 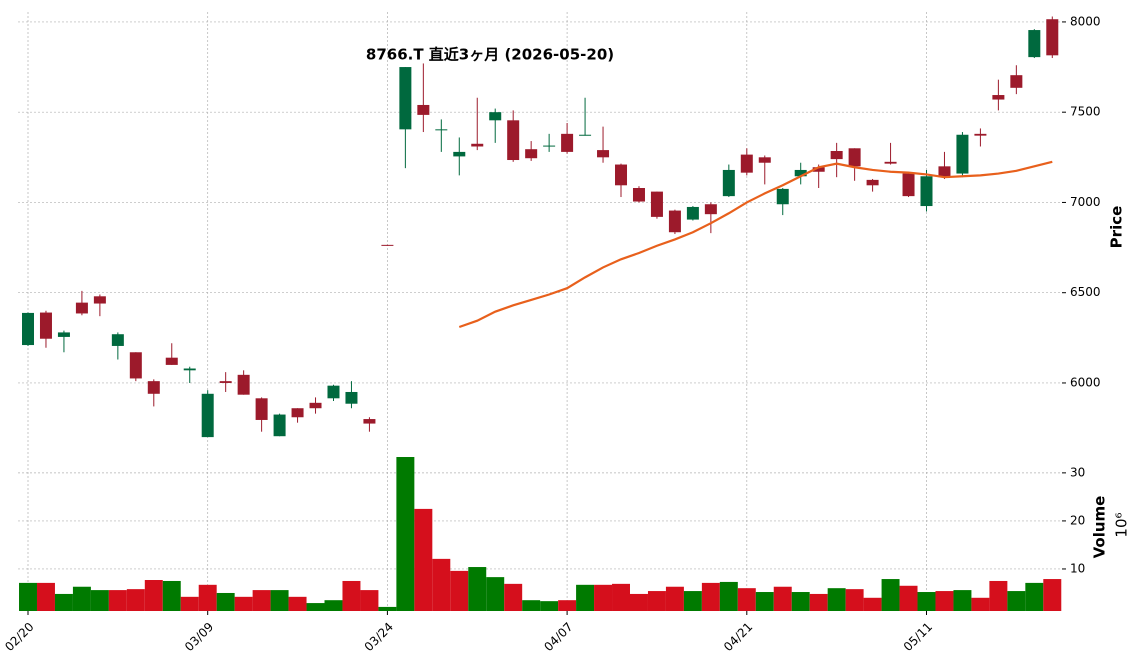 I want to click on x-tick-label: 03/09, so click(x=199, y=637).